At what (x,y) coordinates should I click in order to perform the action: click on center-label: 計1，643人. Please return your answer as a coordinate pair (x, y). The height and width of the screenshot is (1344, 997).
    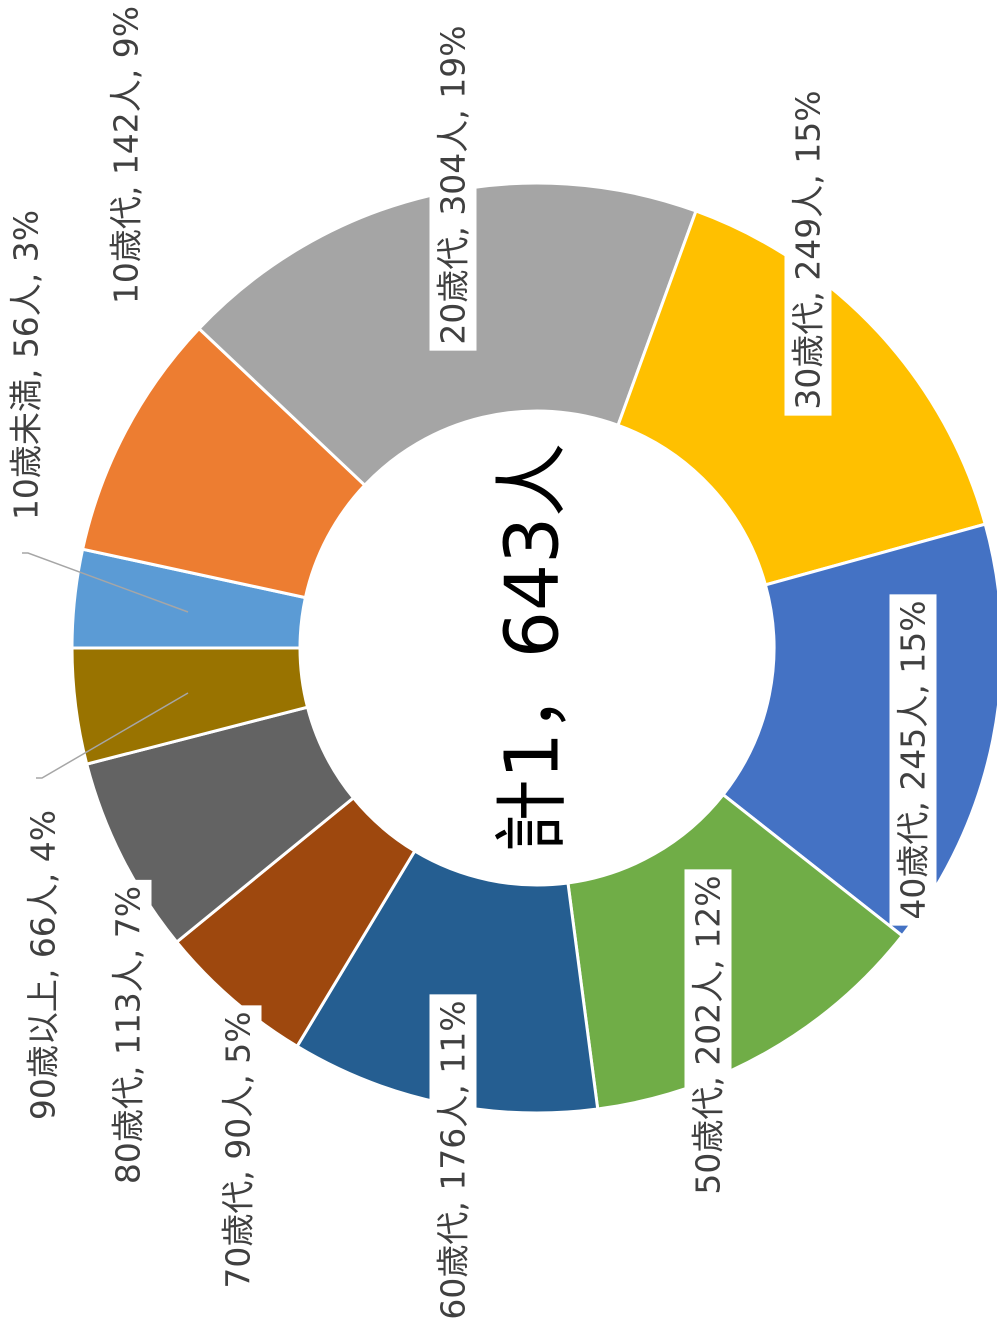
    Looking at the image, I should click on (533, 648).